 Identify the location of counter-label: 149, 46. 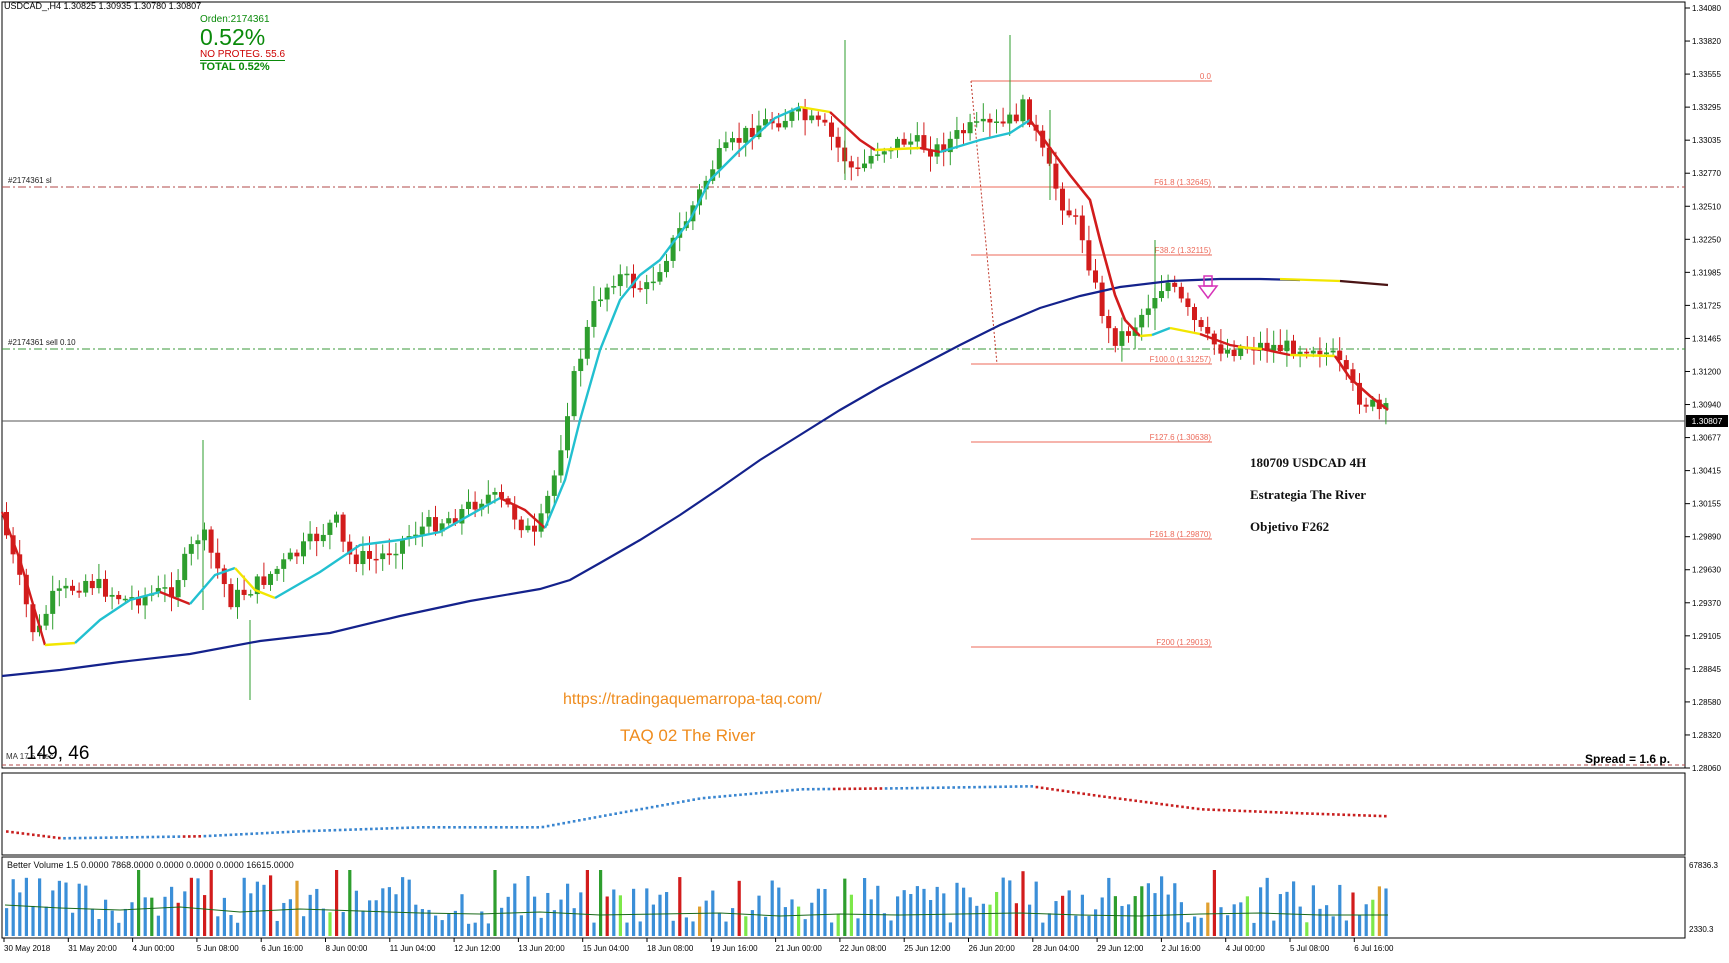
(58, 753).